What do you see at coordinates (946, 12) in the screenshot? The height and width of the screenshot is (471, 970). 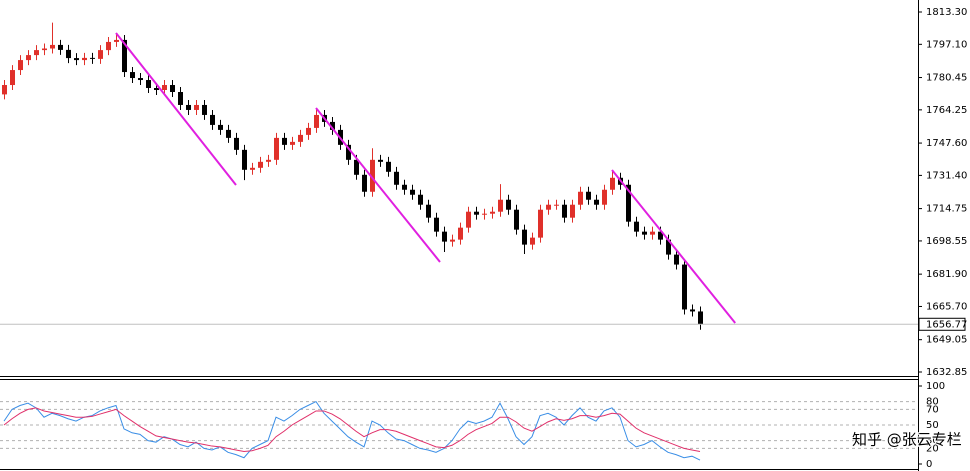 I see `y-tick-label: 1813.30` at bounding box center [946, 12].